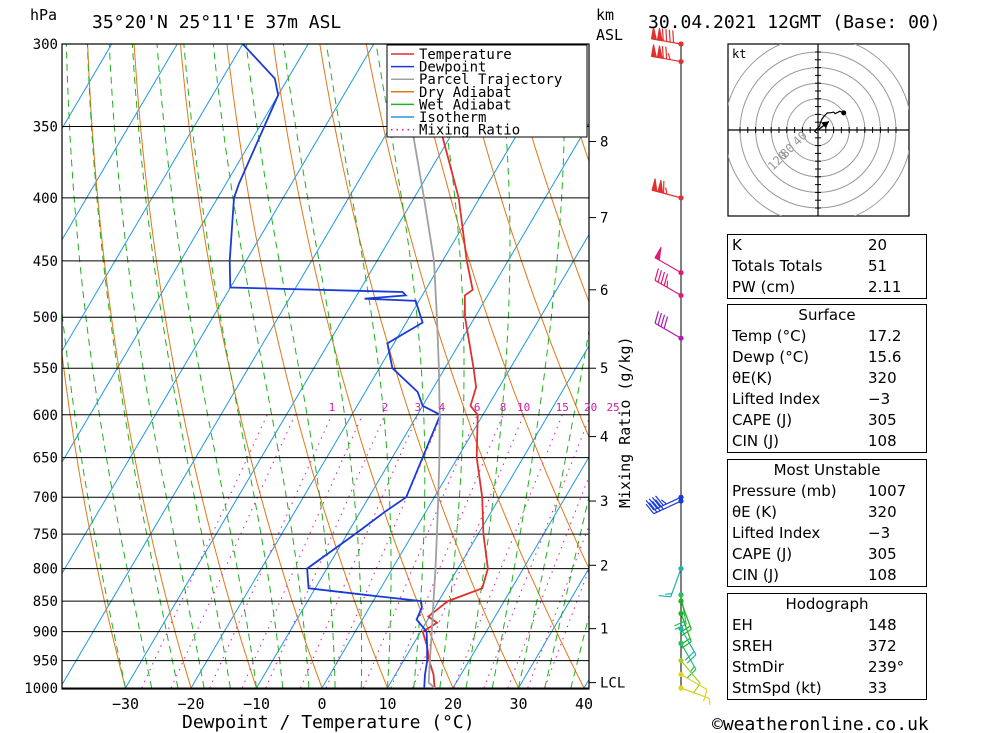 This screenshot has height=733, width=1000. What do you see at coordinates (625, 422) in the screenshot?
I see `y-axis-title: Mixing Ratio (g/kg)` at bounding box center [625, 422].